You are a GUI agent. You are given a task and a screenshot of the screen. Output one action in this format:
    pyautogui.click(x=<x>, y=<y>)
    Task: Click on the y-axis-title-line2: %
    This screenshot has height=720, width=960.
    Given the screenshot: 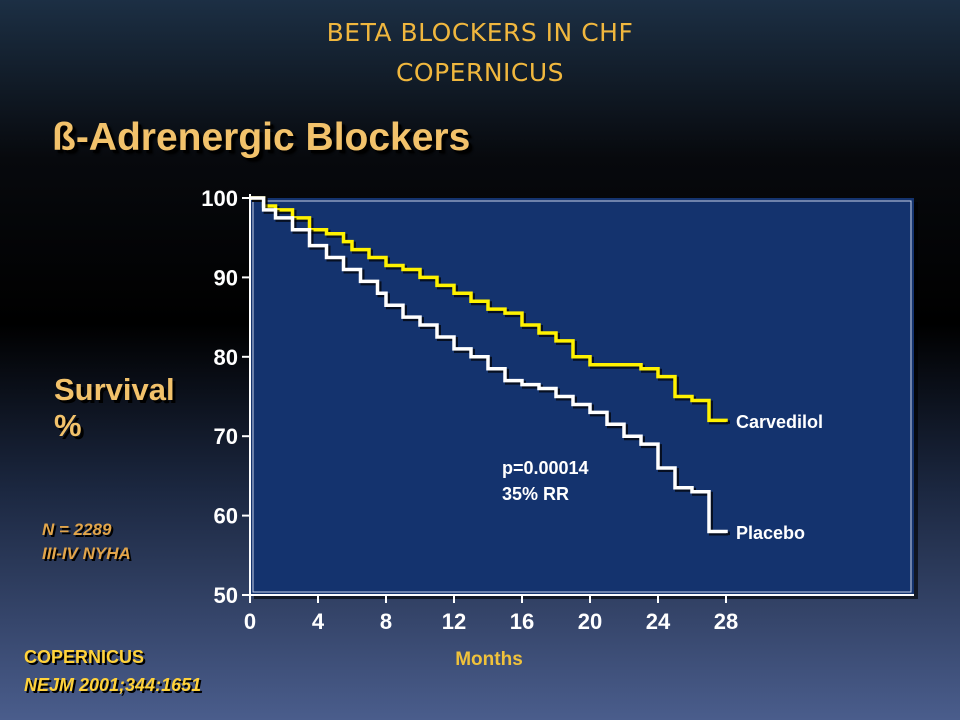 What is the action you would take?
    pyautogui.click(x=68, y=425)
    